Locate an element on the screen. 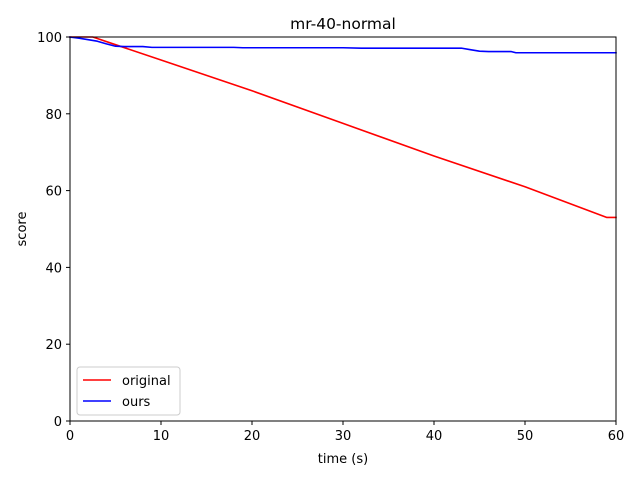  x-tick-label: 30 is located at coordinates (343, 436).